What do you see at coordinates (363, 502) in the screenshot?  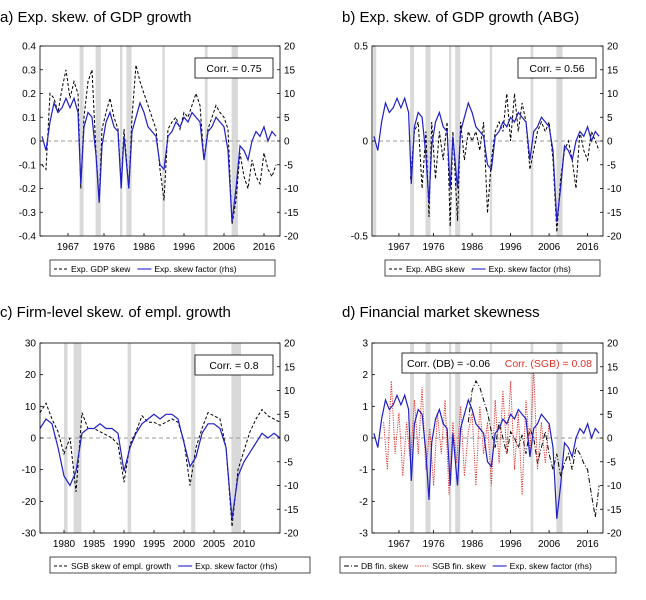 I see `y-tick-label-left: -2` at bounding box center [363, 502].